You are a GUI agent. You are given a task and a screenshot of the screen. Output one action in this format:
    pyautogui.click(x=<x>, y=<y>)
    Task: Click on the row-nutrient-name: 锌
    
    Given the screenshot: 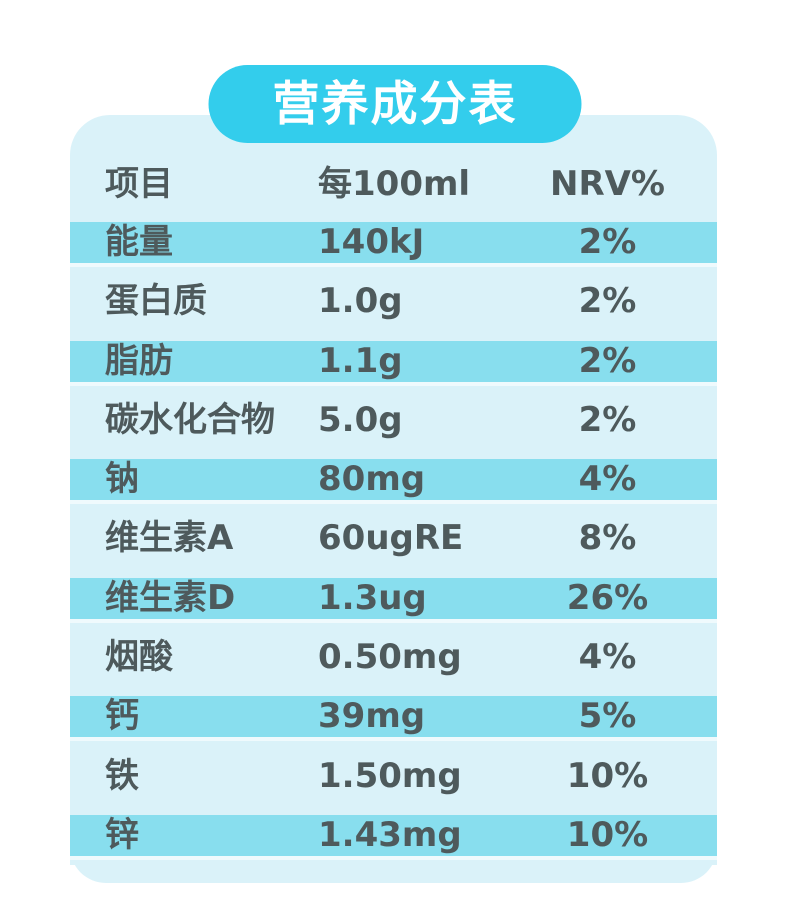 What is the action you would take?
    pyautogui.click(x=122, y=834)
    